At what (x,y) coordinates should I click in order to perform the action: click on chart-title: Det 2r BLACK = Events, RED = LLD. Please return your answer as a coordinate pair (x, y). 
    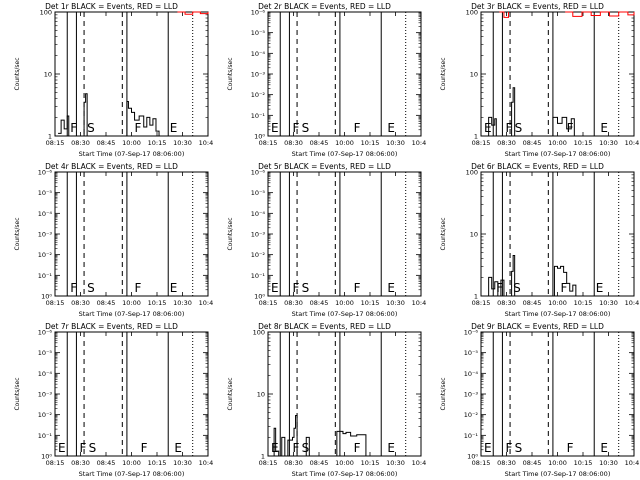
    Looking at the image, I should click on (324, 6).